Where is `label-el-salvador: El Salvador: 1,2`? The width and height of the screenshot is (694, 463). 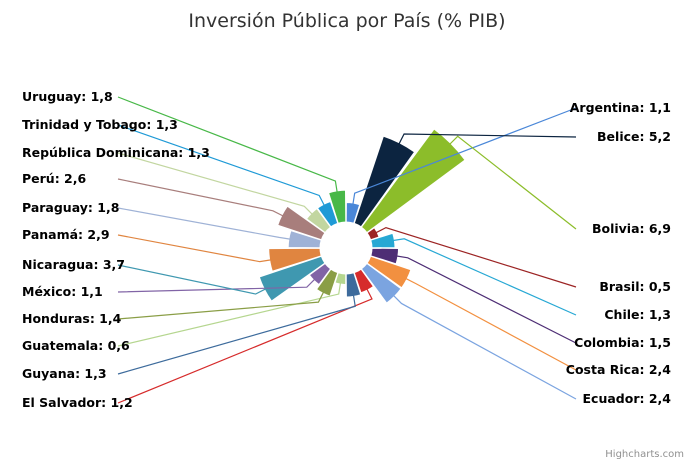
label-el-salvador: El Salvador: 1,2 is located at coordinates (77, 402).